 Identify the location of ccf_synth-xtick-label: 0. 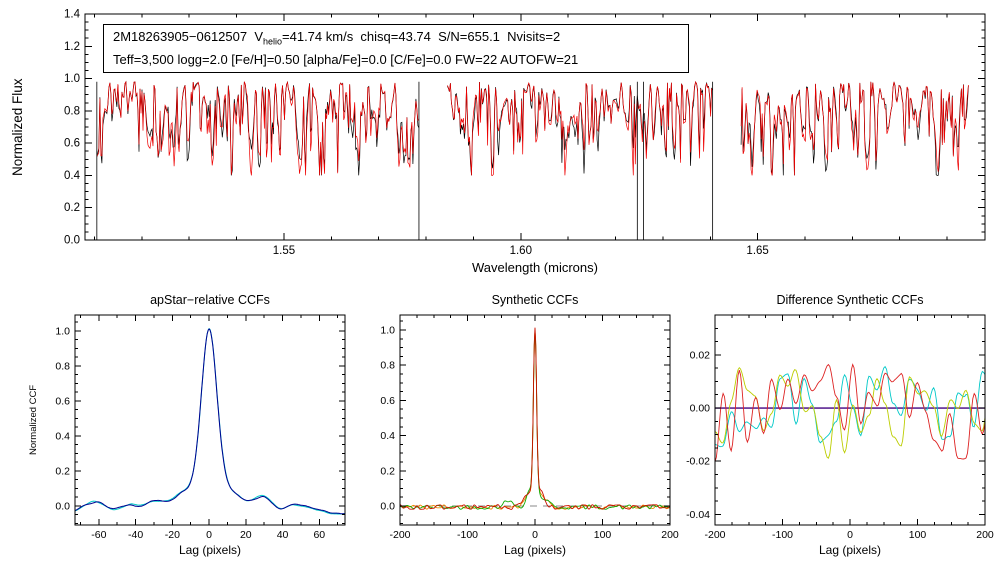
(535, 535).